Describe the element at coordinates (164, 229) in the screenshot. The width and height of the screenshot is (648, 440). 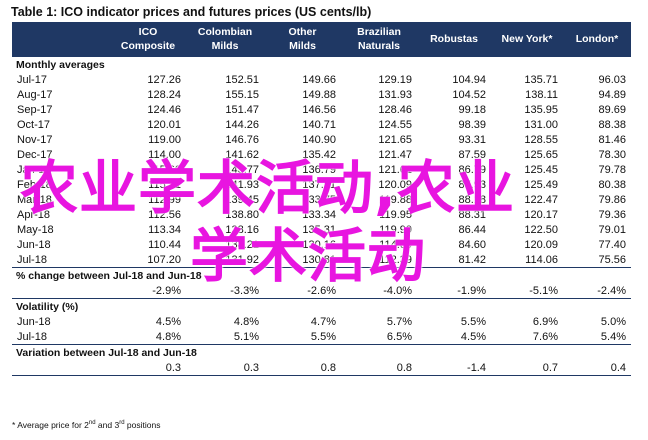
I see `table-cell: 113.34` at that location.